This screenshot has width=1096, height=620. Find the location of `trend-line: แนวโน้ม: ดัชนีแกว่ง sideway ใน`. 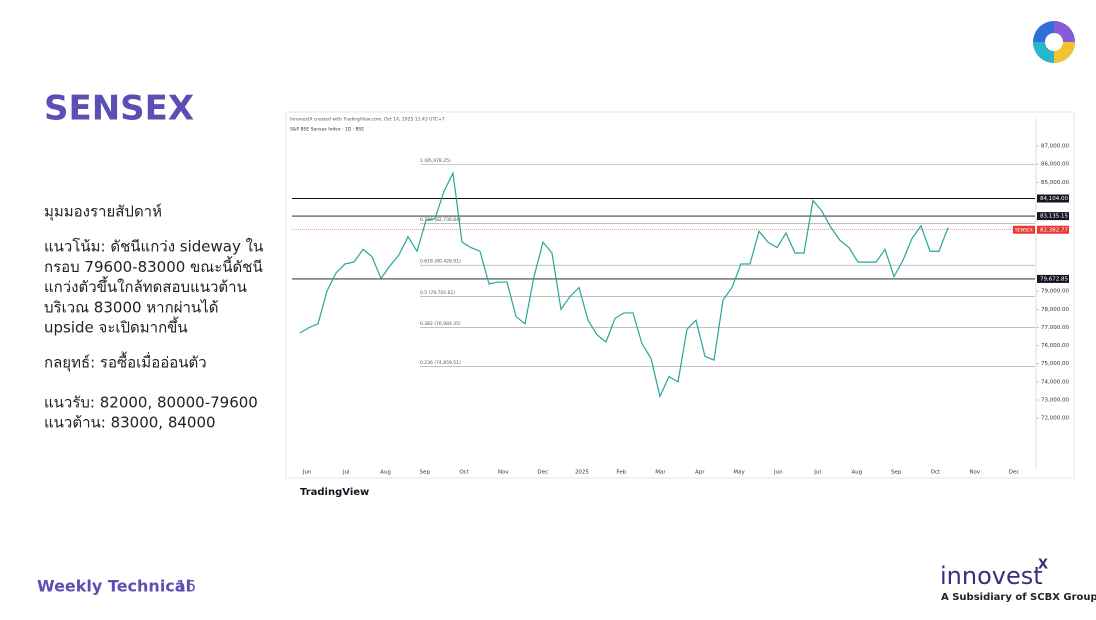

trend-line: แนวโน้ม: ดัชนีแกว่ง sideway ใน is located at coordinates (153, 247).